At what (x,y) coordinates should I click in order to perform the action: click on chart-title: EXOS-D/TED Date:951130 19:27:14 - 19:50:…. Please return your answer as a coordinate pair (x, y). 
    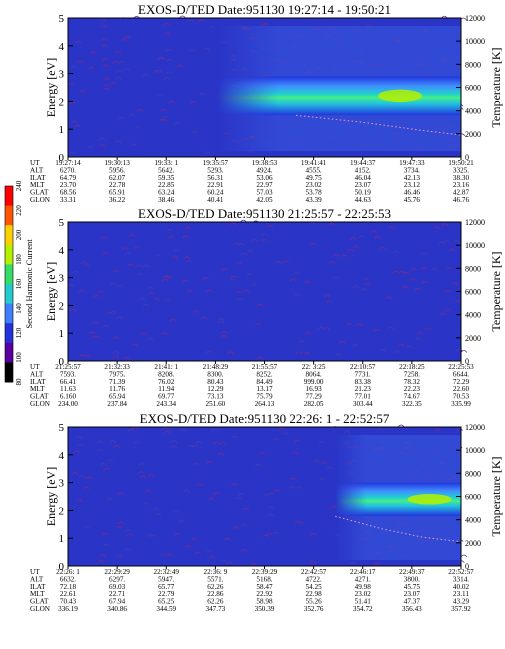
    Looking at the image, I should click on (264, 9).